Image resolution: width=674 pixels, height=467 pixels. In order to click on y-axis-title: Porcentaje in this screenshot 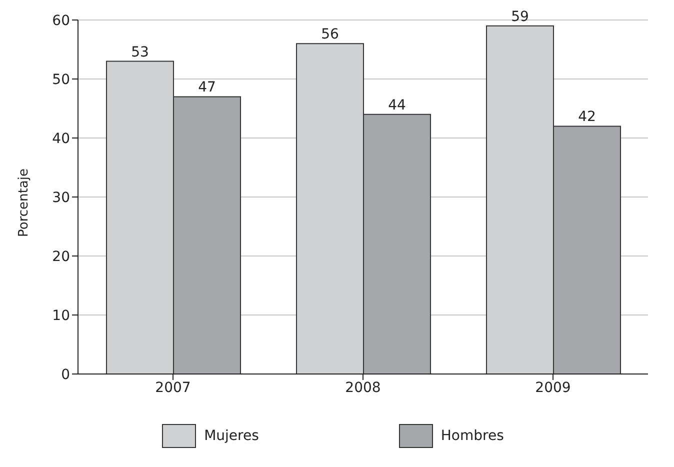, I will do `click(24, 202)`.